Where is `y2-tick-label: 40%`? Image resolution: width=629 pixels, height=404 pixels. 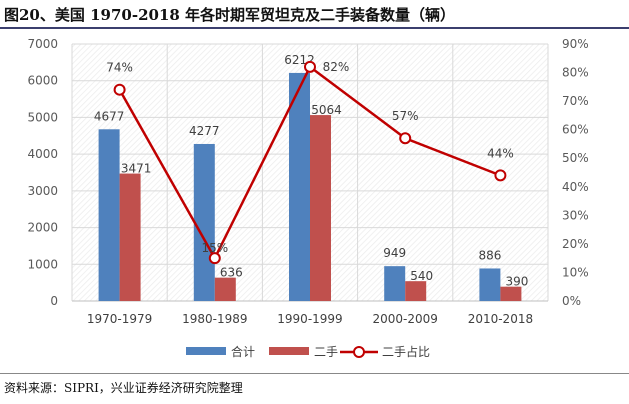 y2-tick-label: 40% is located at coordinates (575, 187).